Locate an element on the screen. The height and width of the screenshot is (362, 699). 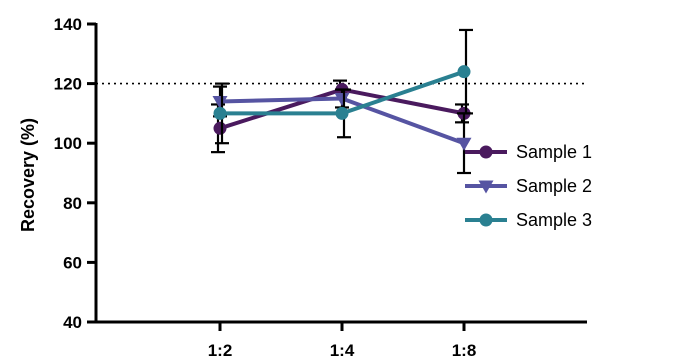
legend-item-2: Sample 2 is located at coordinates (528, 186).